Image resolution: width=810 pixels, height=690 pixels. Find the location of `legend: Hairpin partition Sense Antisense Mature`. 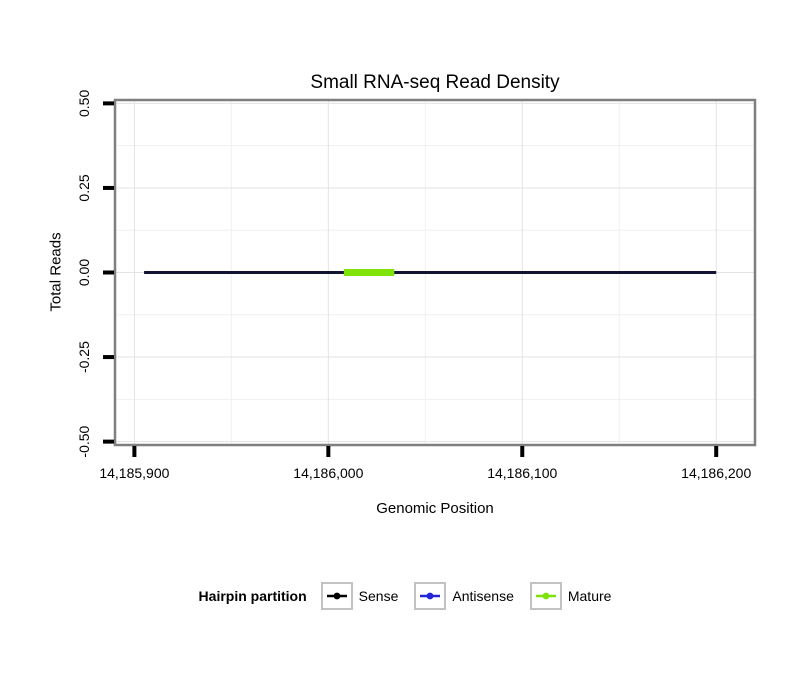

legend: Hairpin partition Sense Antisense Mature is located at coordinates (405, 596).